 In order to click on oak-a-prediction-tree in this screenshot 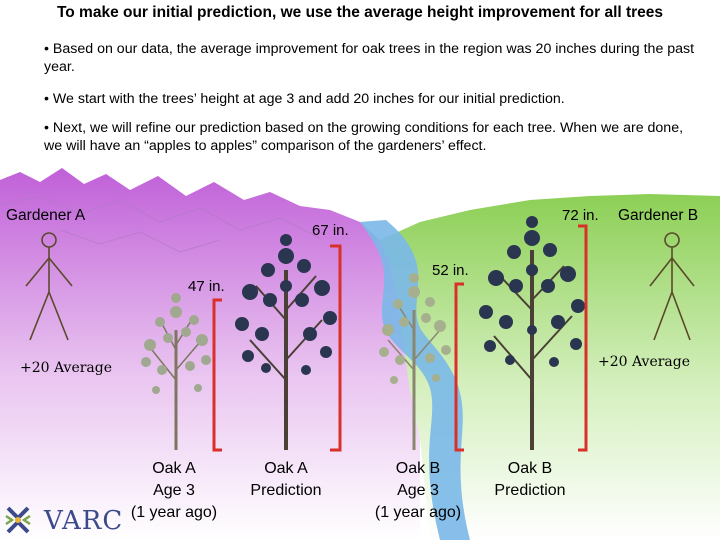, I will do `click(286, 342)`.